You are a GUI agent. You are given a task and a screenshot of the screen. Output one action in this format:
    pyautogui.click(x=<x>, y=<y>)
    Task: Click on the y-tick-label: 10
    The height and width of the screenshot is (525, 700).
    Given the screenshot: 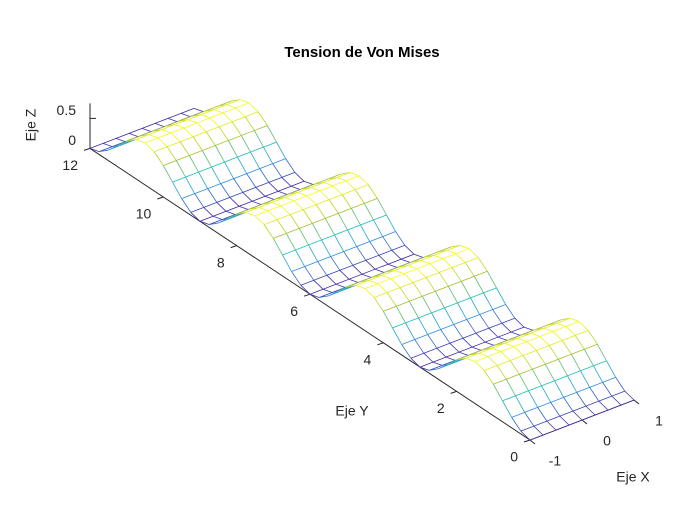 What is the action you would take?
    pyautogui.click(x=144, y=214)
    